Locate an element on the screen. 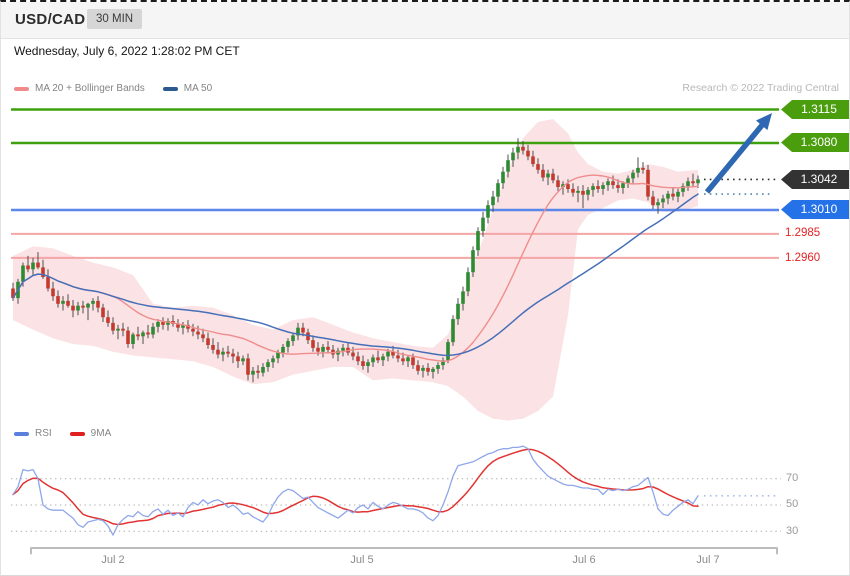 Image resolution: width=850 pixels, height=576 pixels. instrument-symbol: USD/CAD is located at coordinates (50, 19).